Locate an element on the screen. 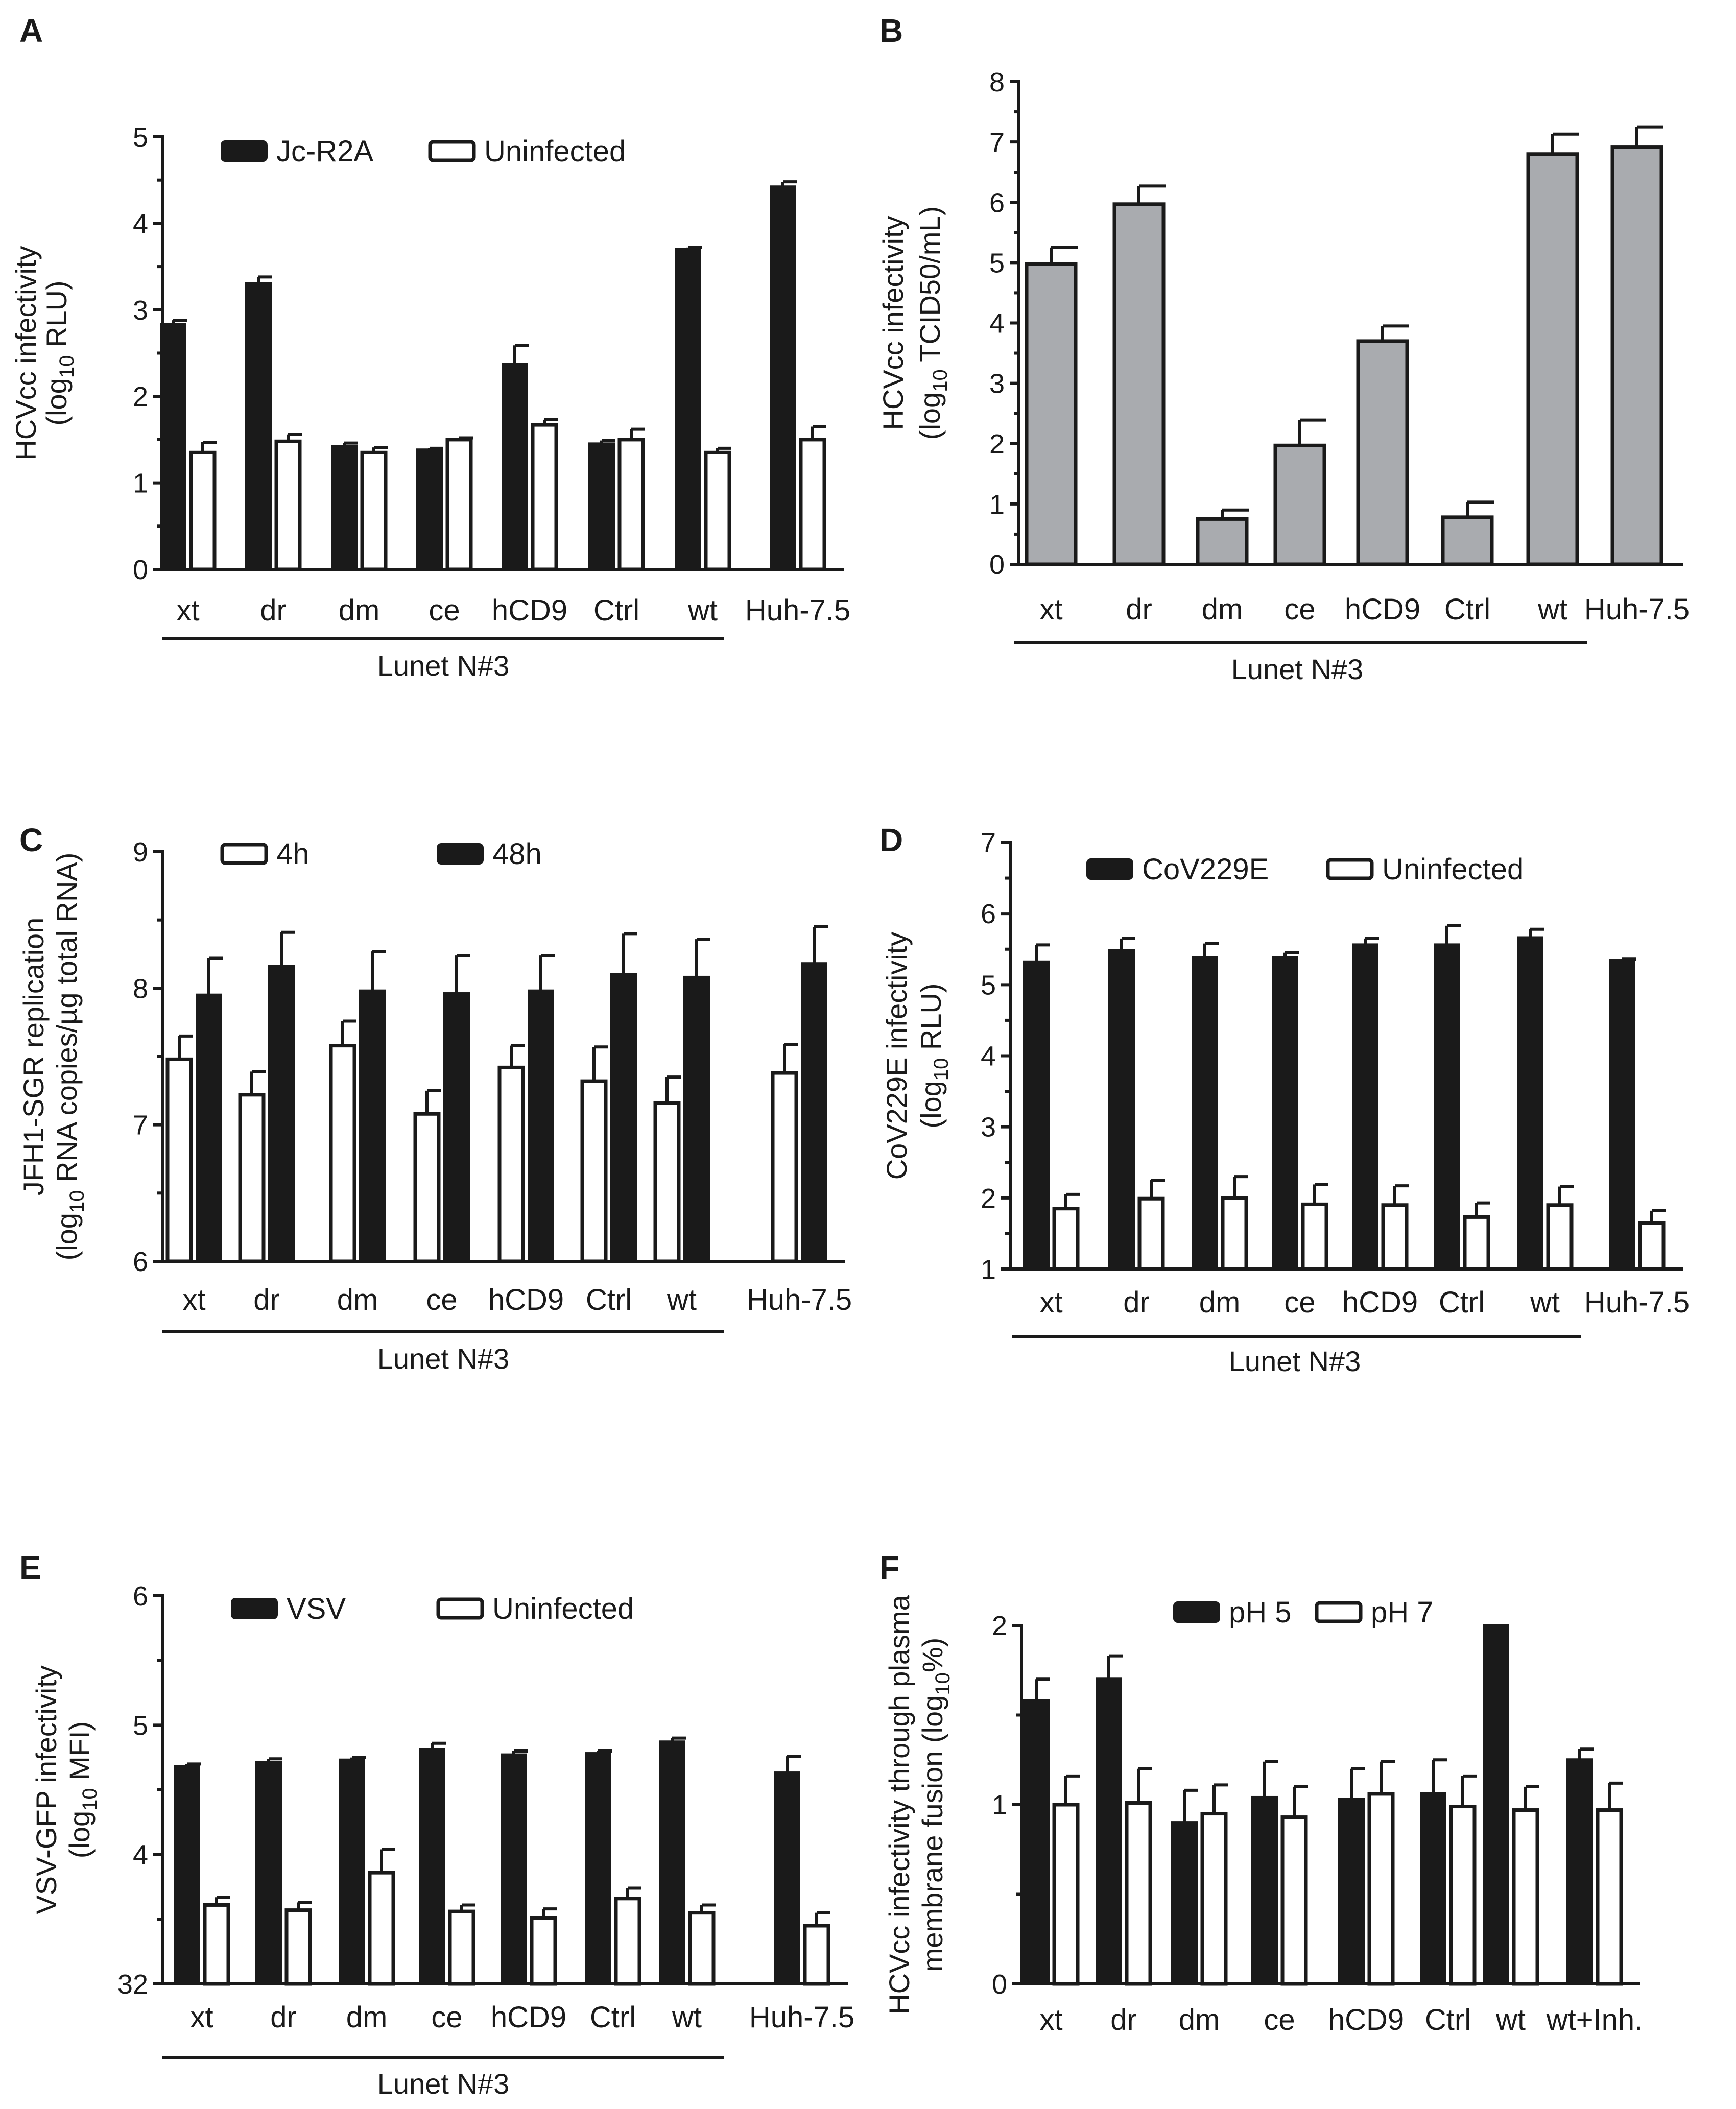 The width and height of the screenshot is (1736, 2109). panel-a-group-label: Lunet N#3 is located at coordinates (443, 666).